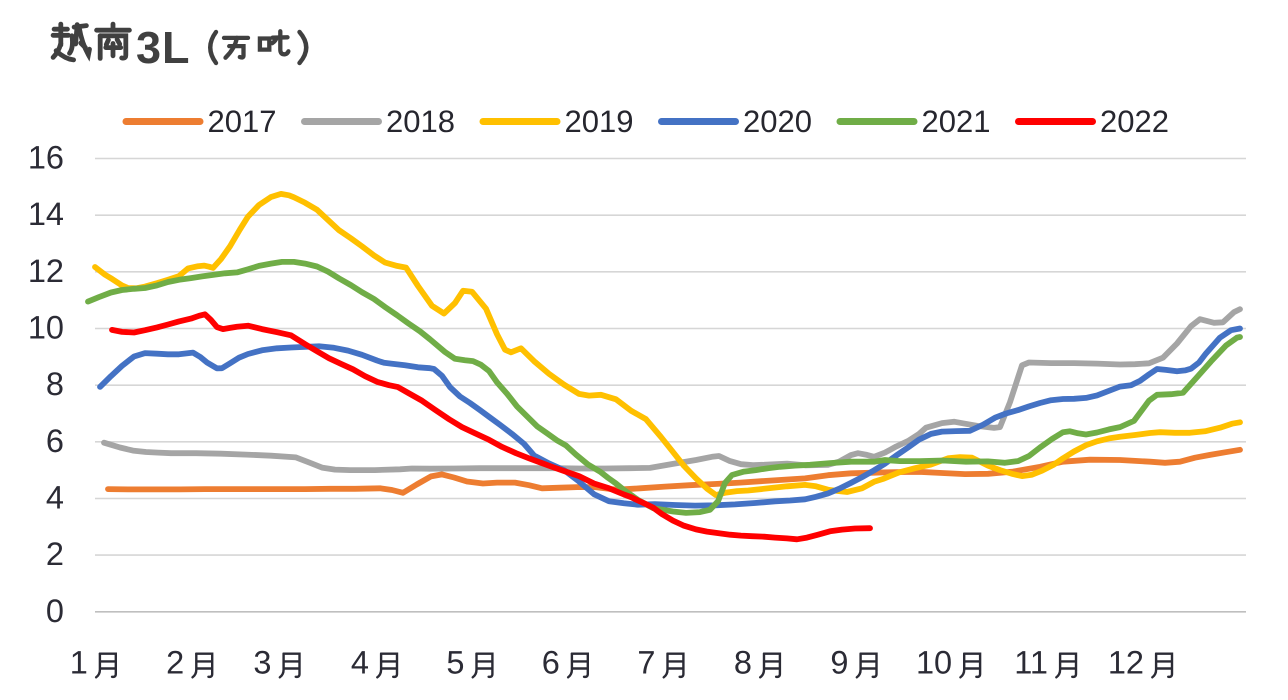 Image resolution: width=1288 pixels, height=700 pixels. I want to click on svg-text: 5, so click(455, 663).